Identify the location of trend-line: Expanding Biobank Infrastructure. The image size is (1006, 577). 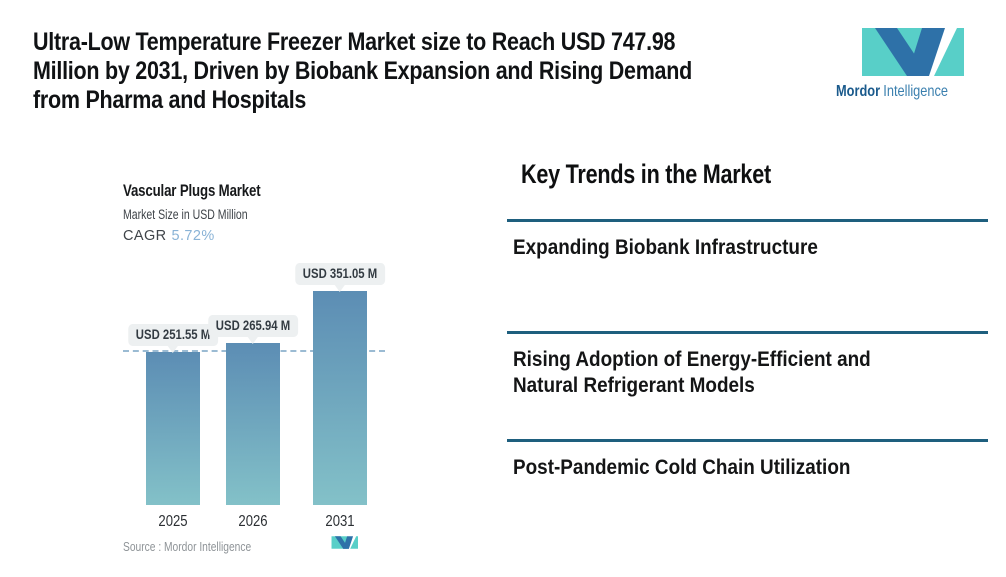
(665, 247).